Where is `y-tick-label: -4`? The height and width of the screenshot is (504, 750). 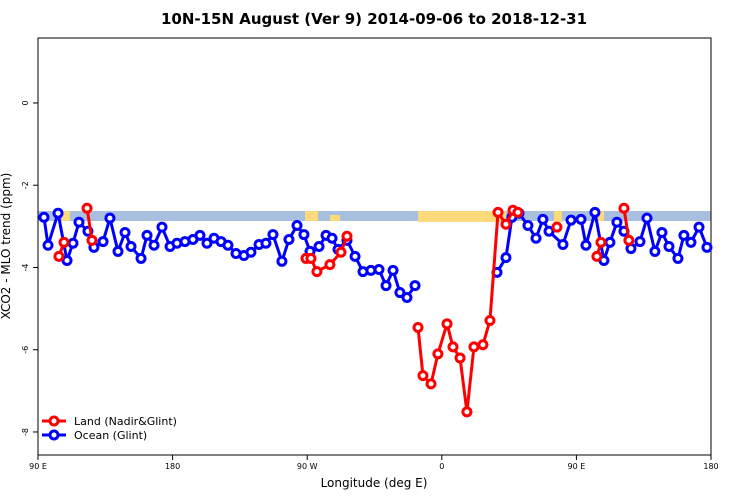
y-tick-label: -4 is located at coordinates (25, 267).